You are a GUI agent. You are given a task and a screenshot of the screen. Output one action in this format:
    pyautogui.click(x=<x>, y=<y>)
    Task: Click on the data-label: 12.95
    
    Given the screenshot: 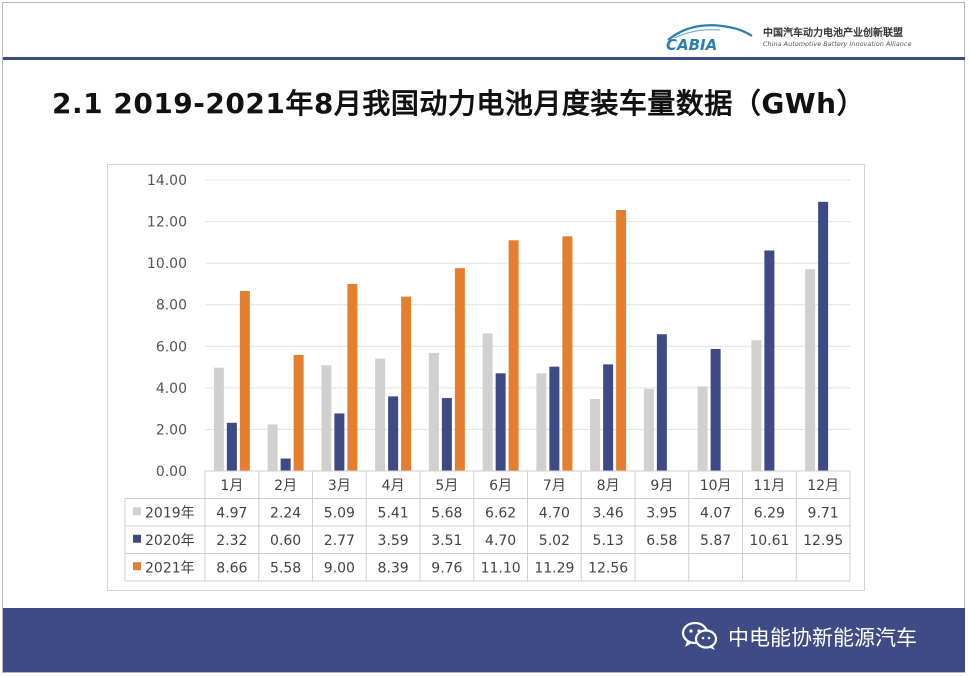 What is the action you would take?
    pyautogui.click(x=823, y=541)
    